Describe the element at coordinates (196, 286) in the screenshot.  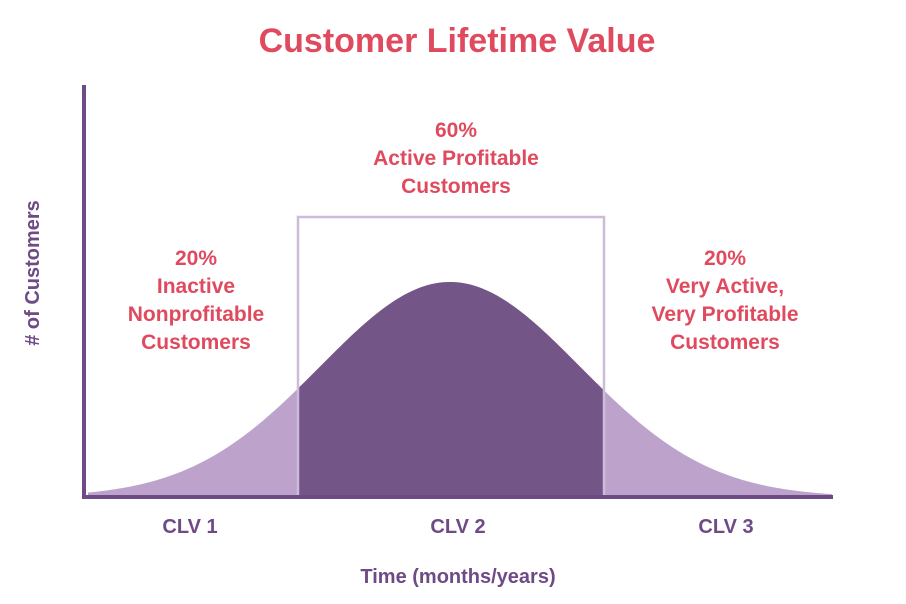
I see `segment-text-line: Inactive` at that location.